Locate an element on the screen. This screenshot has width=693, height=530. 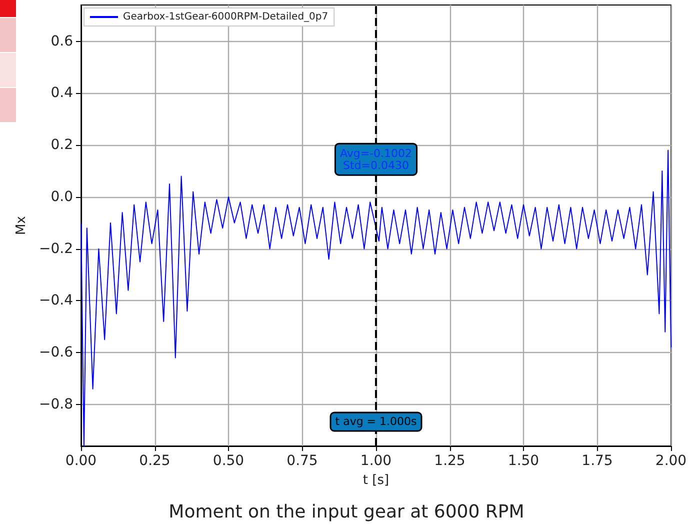
x-axis-title: t [s] is located at coordinates (376, 480).